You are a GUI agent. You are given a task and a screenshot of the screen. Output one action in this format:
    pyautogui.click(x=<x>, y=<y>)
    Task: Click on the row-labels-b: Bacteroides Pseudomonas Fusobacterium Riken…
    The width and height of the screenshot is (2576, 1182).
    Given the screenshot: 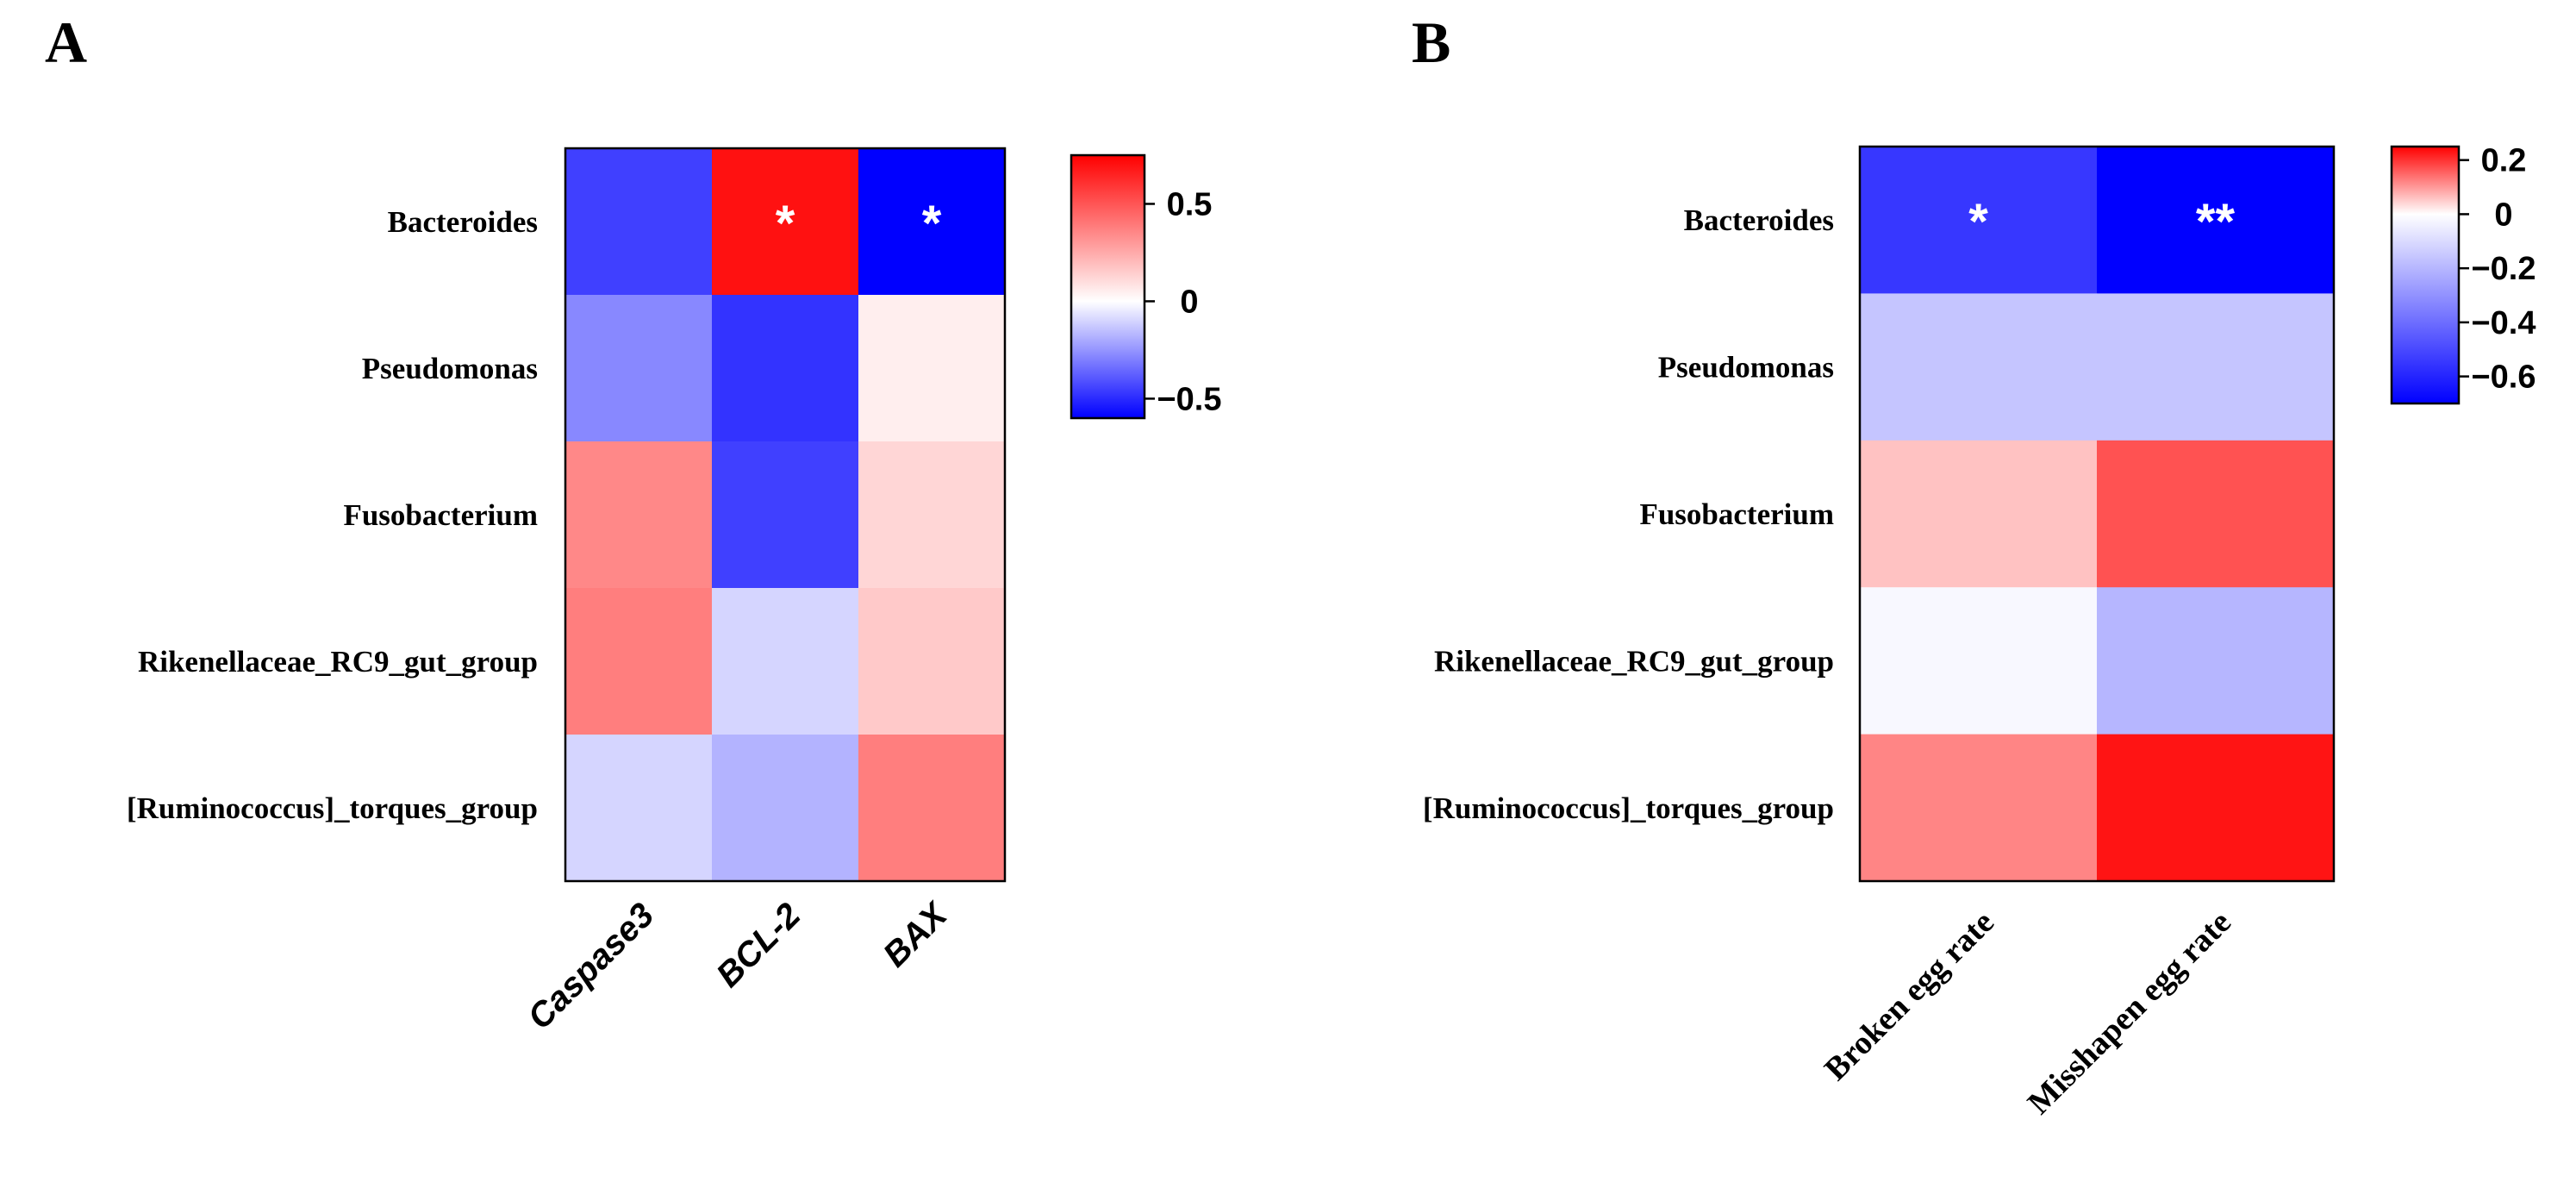 What is the action you would take?
    pyautogui.click(x=1628, y=514)
    